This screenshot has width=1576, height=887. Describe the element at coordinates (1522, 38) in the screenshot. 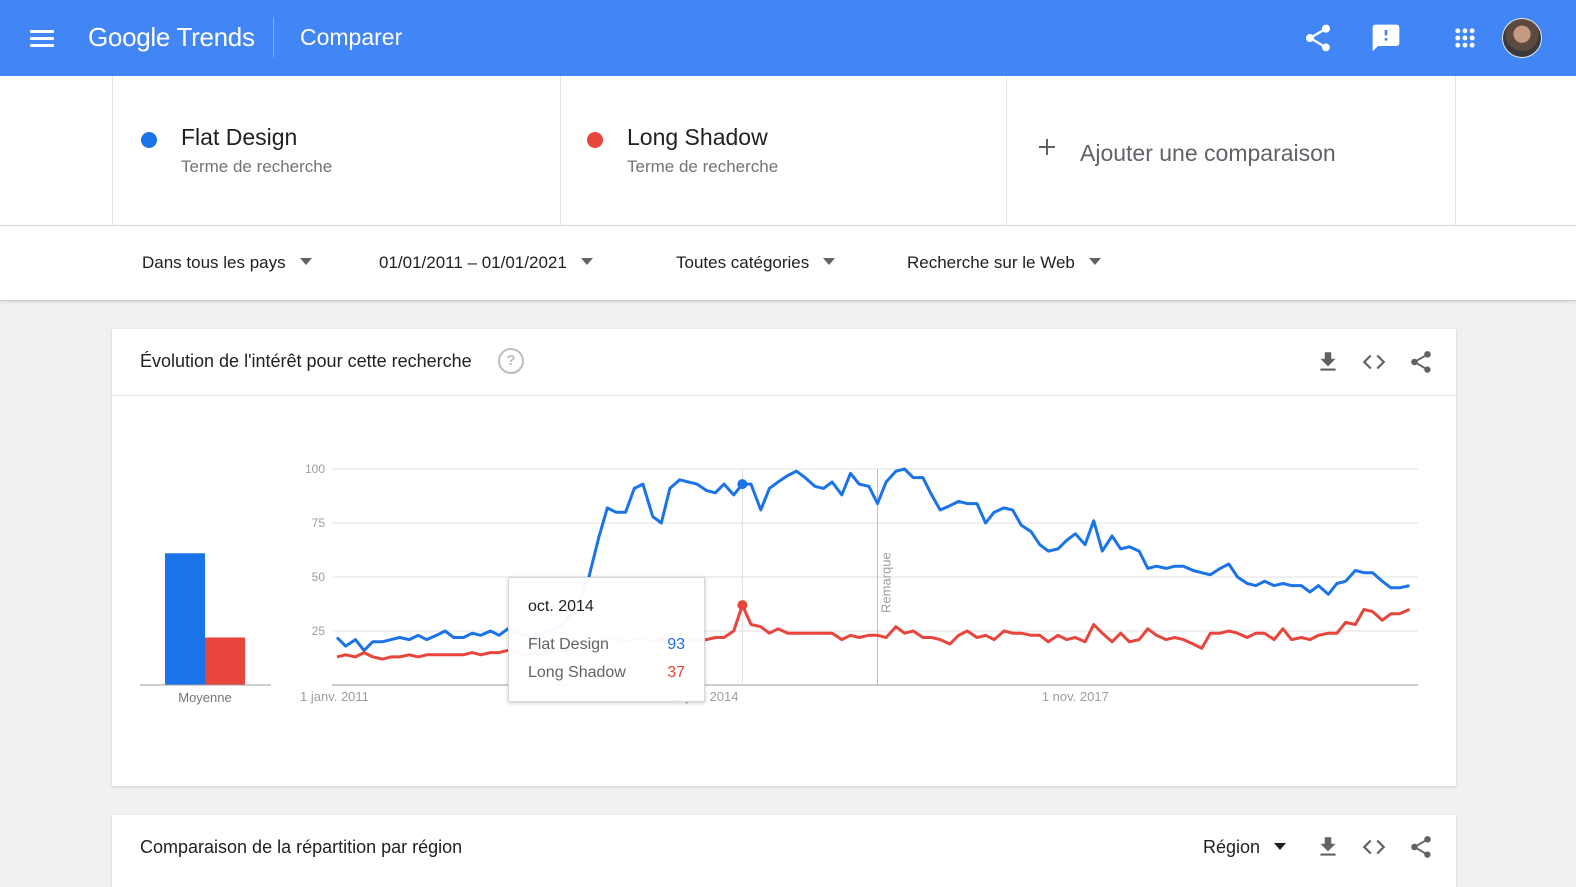

I see `account-avatar` at that location.